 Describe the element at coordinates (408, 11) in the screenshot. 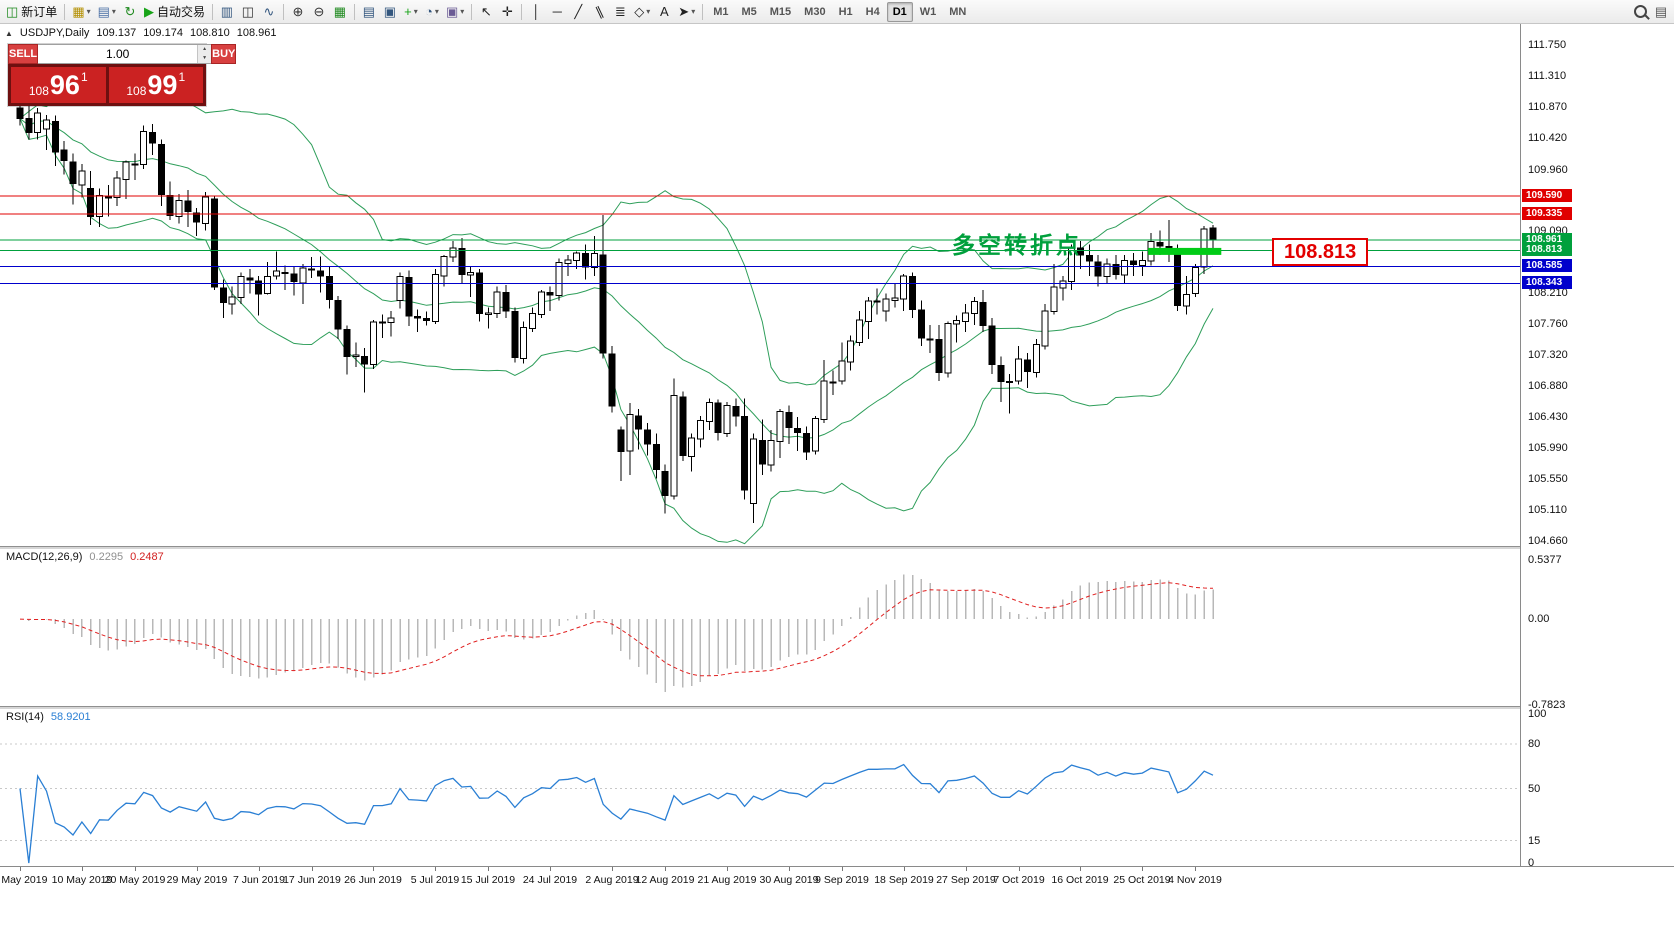

I see `indicators-icon: +` at that location.